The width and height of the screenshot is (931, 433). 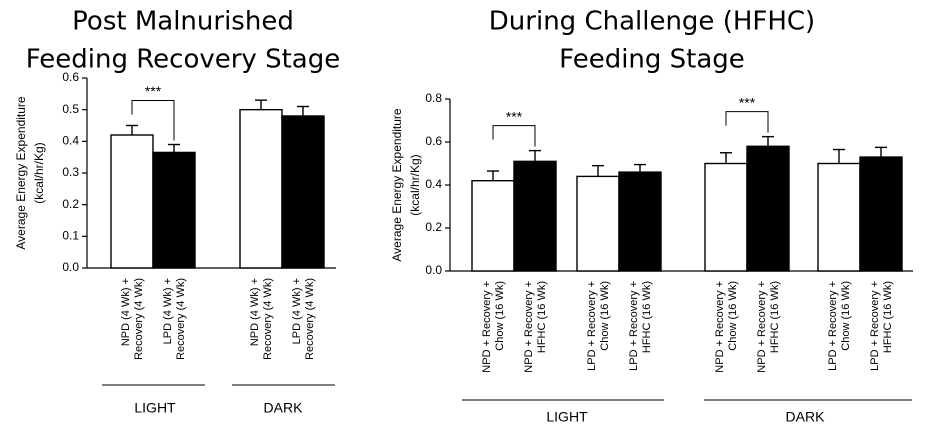 I want to click on y-tick-label: 0.5, so click(x=70, y=109).